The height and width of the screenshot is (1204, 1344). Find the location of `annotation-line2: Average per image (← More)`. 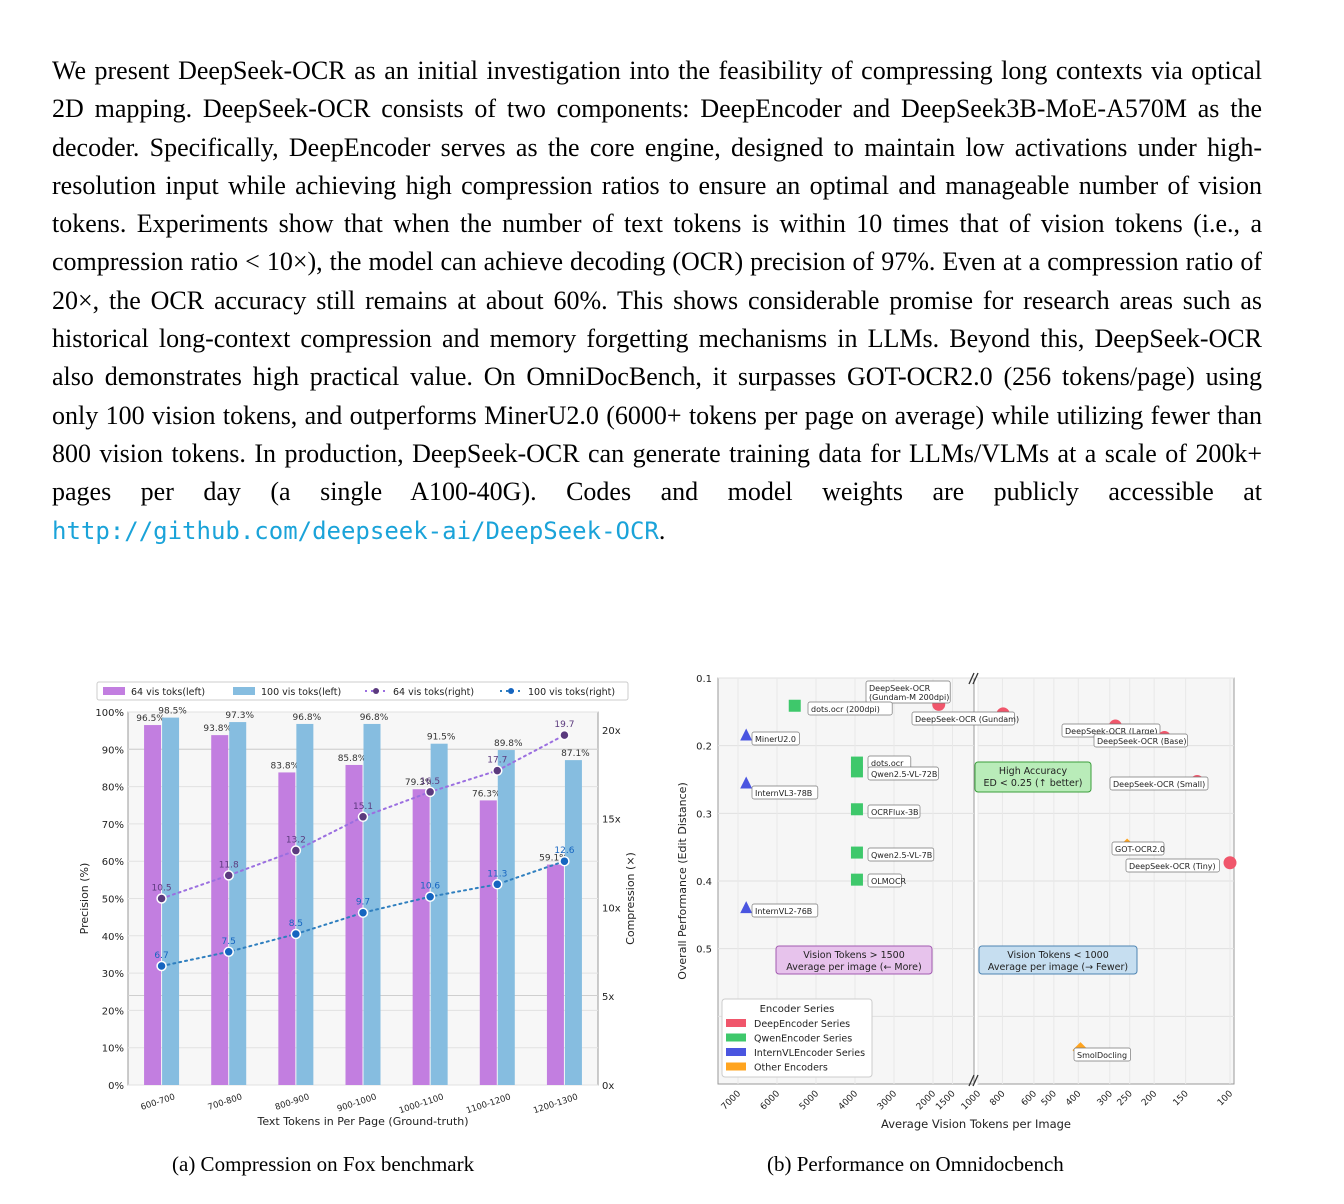

annotation-line2: Average per image (← More) is located at coordinates (853, 967).